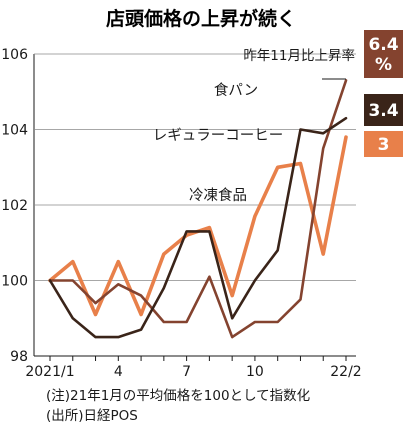  I want to click on note-line-1: (注)21年1月の平均価格を100として指数化, so click(178, 396).